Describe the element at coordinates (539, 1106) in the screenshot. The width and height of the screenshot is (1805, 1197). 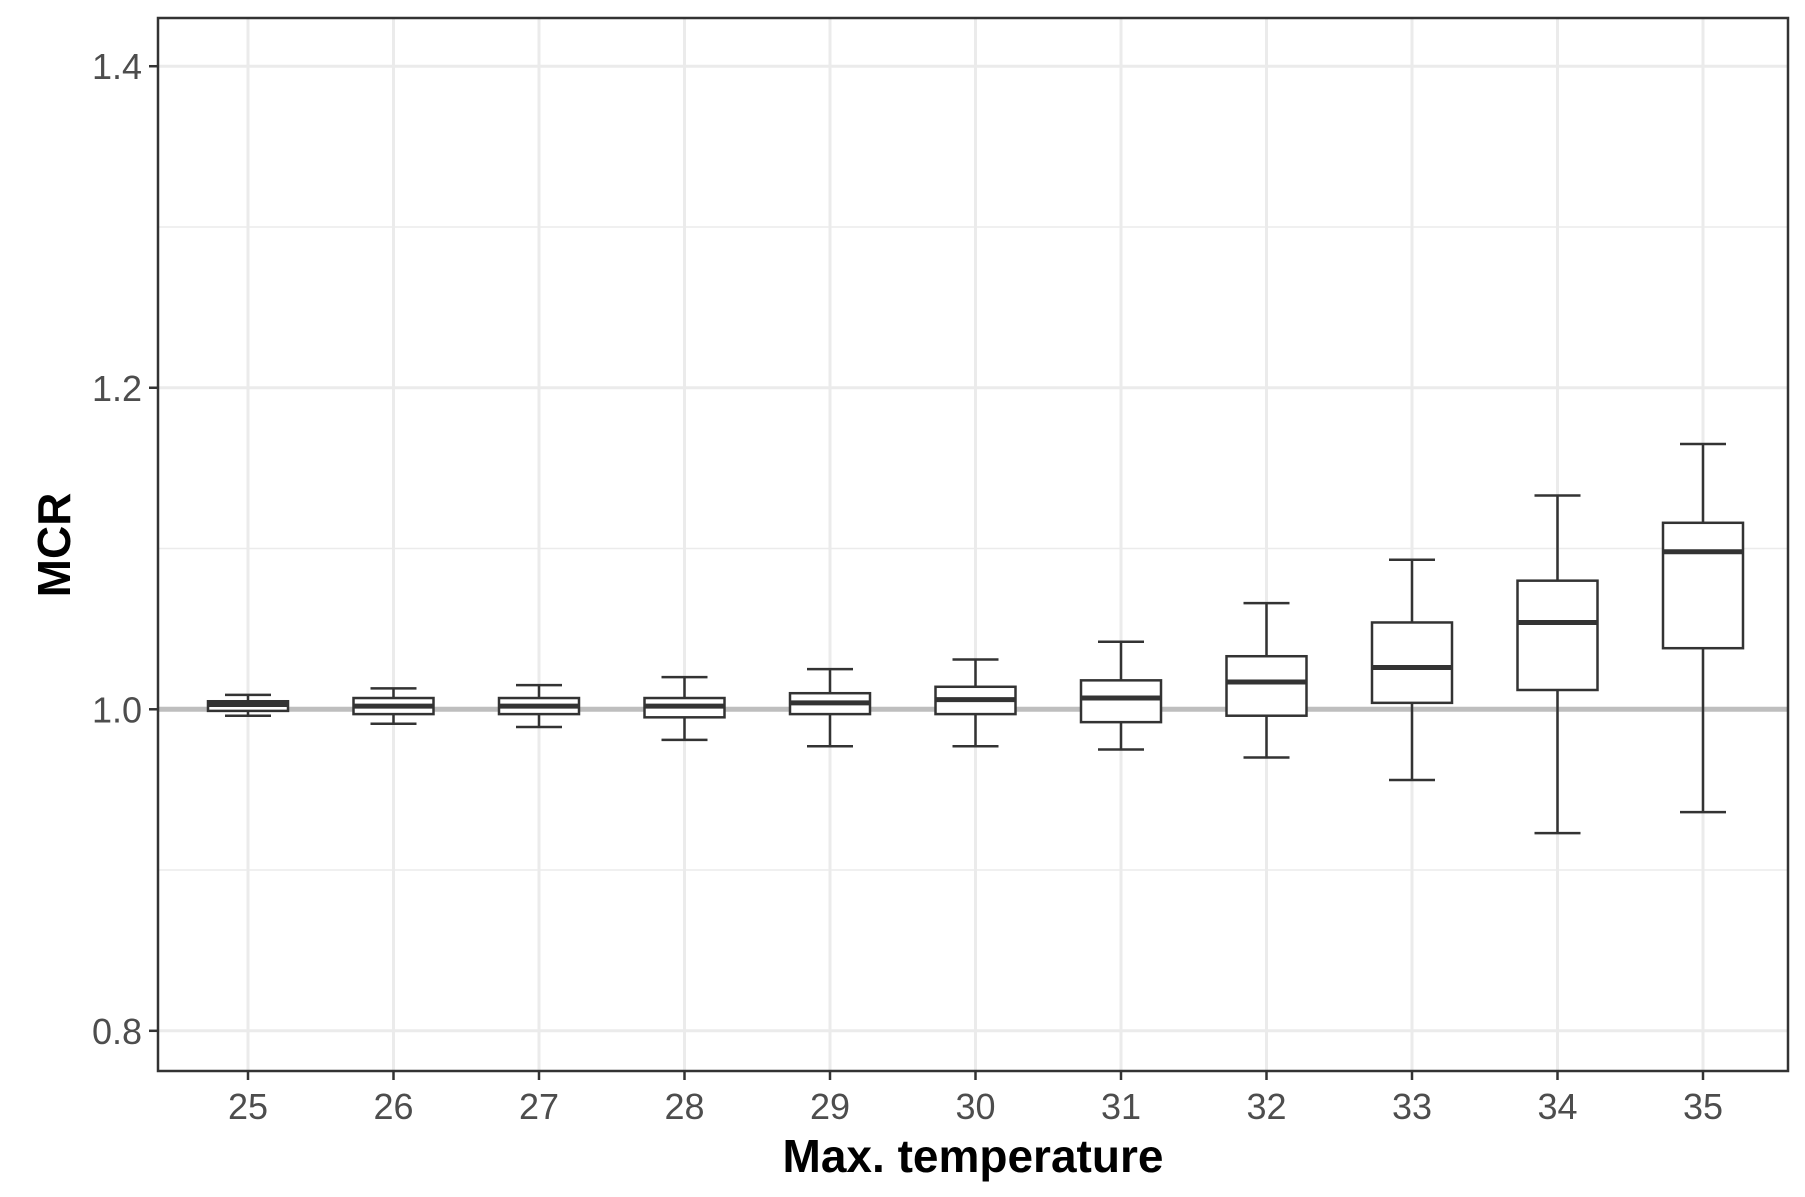
I see `x-tick-label: 27` at that location.